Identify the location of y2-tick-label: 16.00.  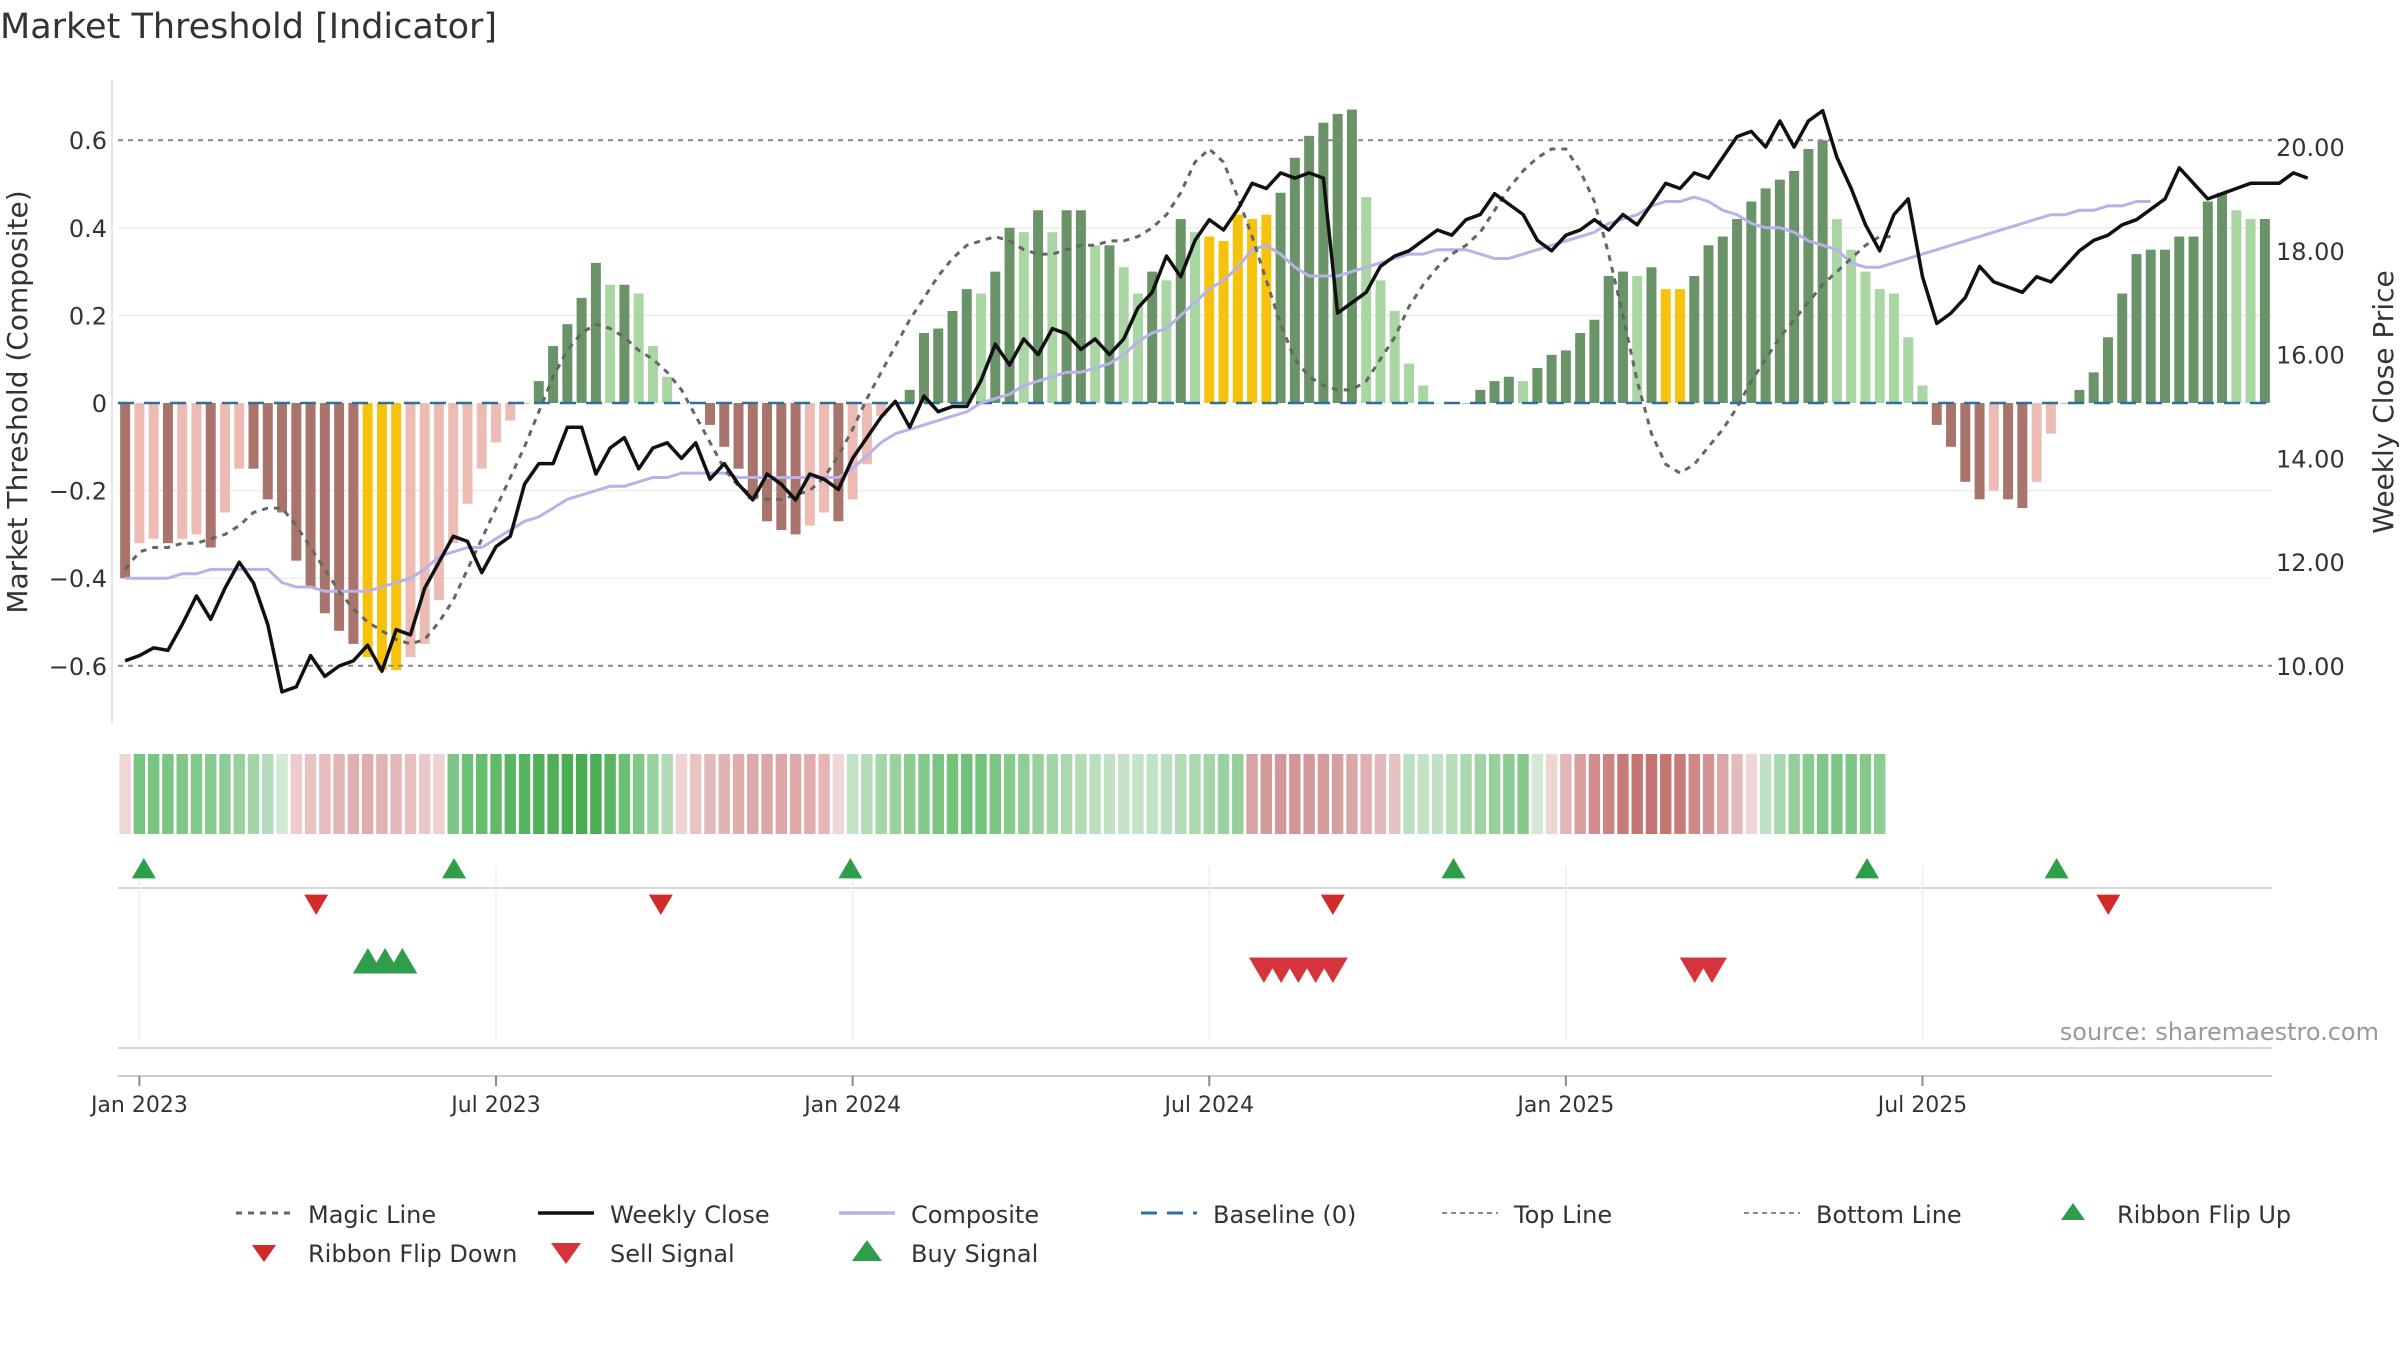
(2310, 356).